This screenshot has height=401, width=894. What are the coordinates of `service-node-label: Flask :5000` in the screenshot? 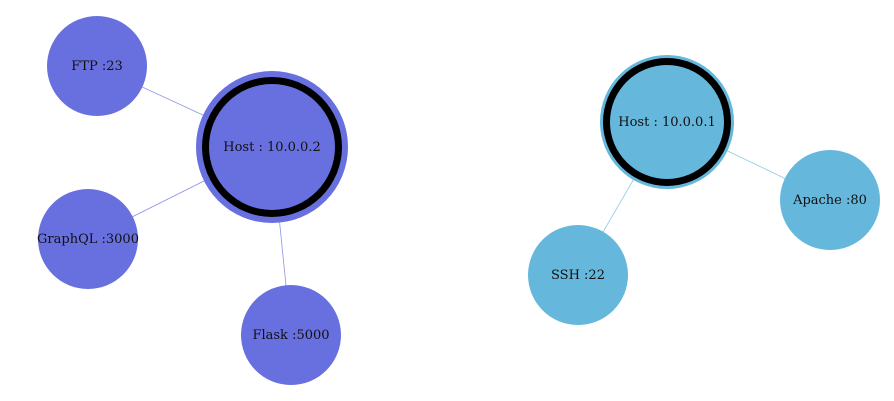 It's located at (290, 335).